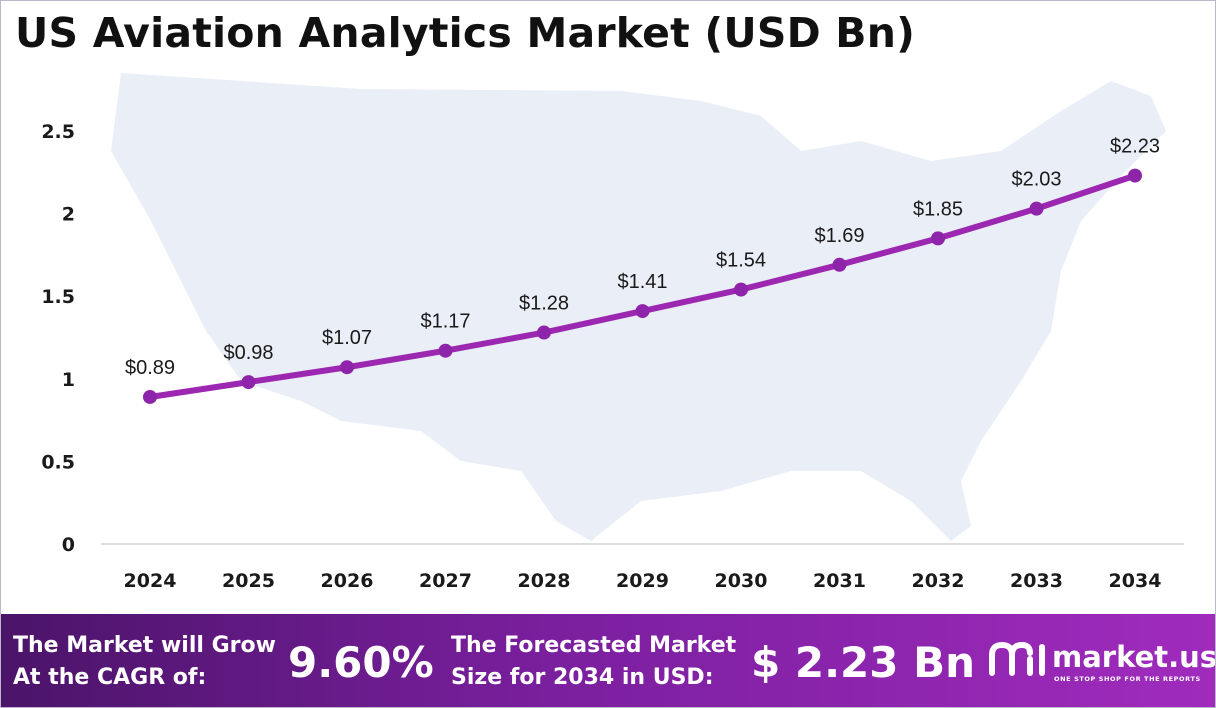  What do you see at coordinates (445, 322) in the screenshot?
I see `data-label: $1.17` at bounding box center [445, 322].